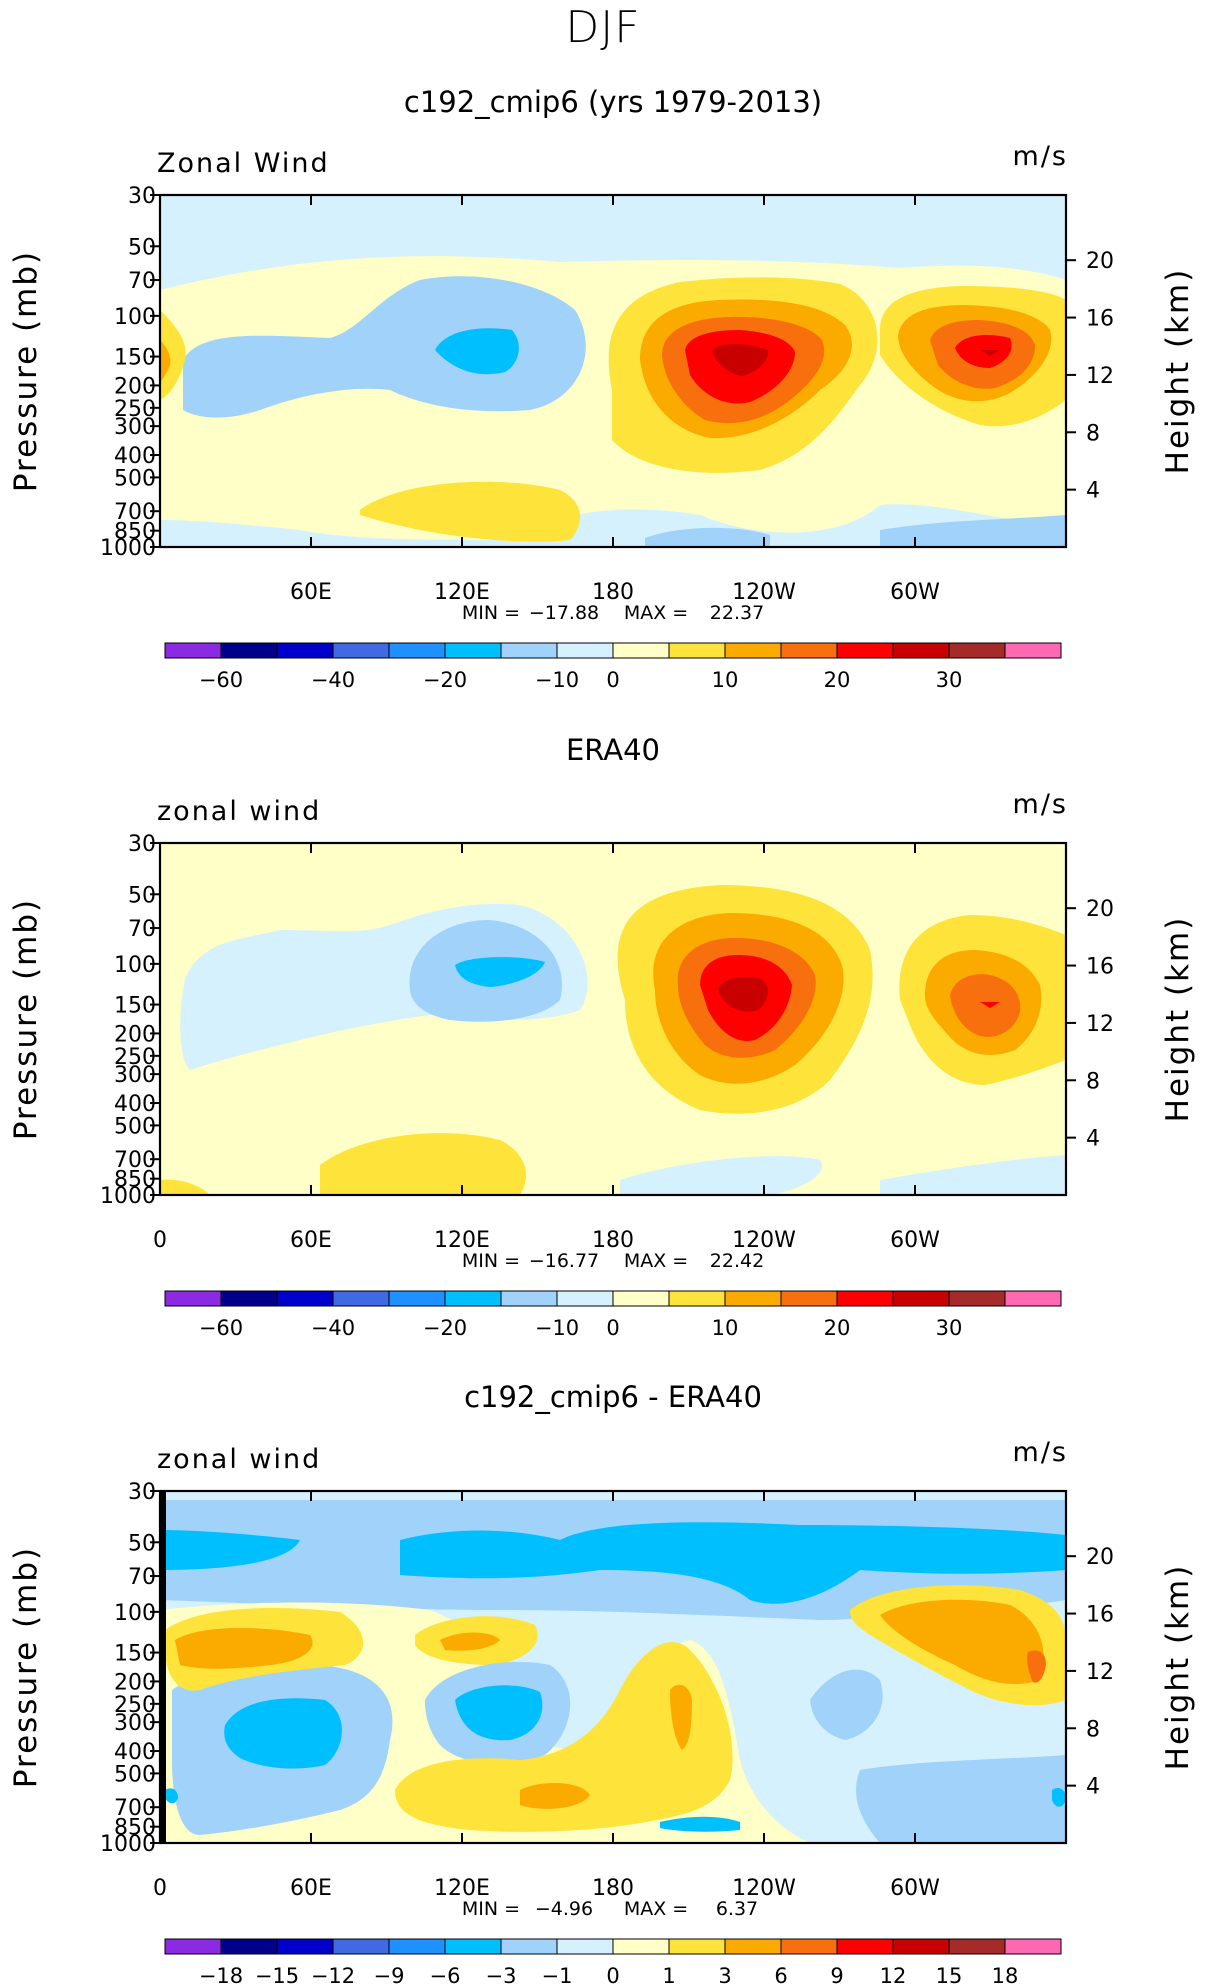 Image resolution: width=1206 pixels, height=1987 pixels. What do you see at coordinates (613, 667) in the screenshot?
I see `colorbar: −60 −40 −20 −10 0 10 20 30` at bounding box center [613, 667].